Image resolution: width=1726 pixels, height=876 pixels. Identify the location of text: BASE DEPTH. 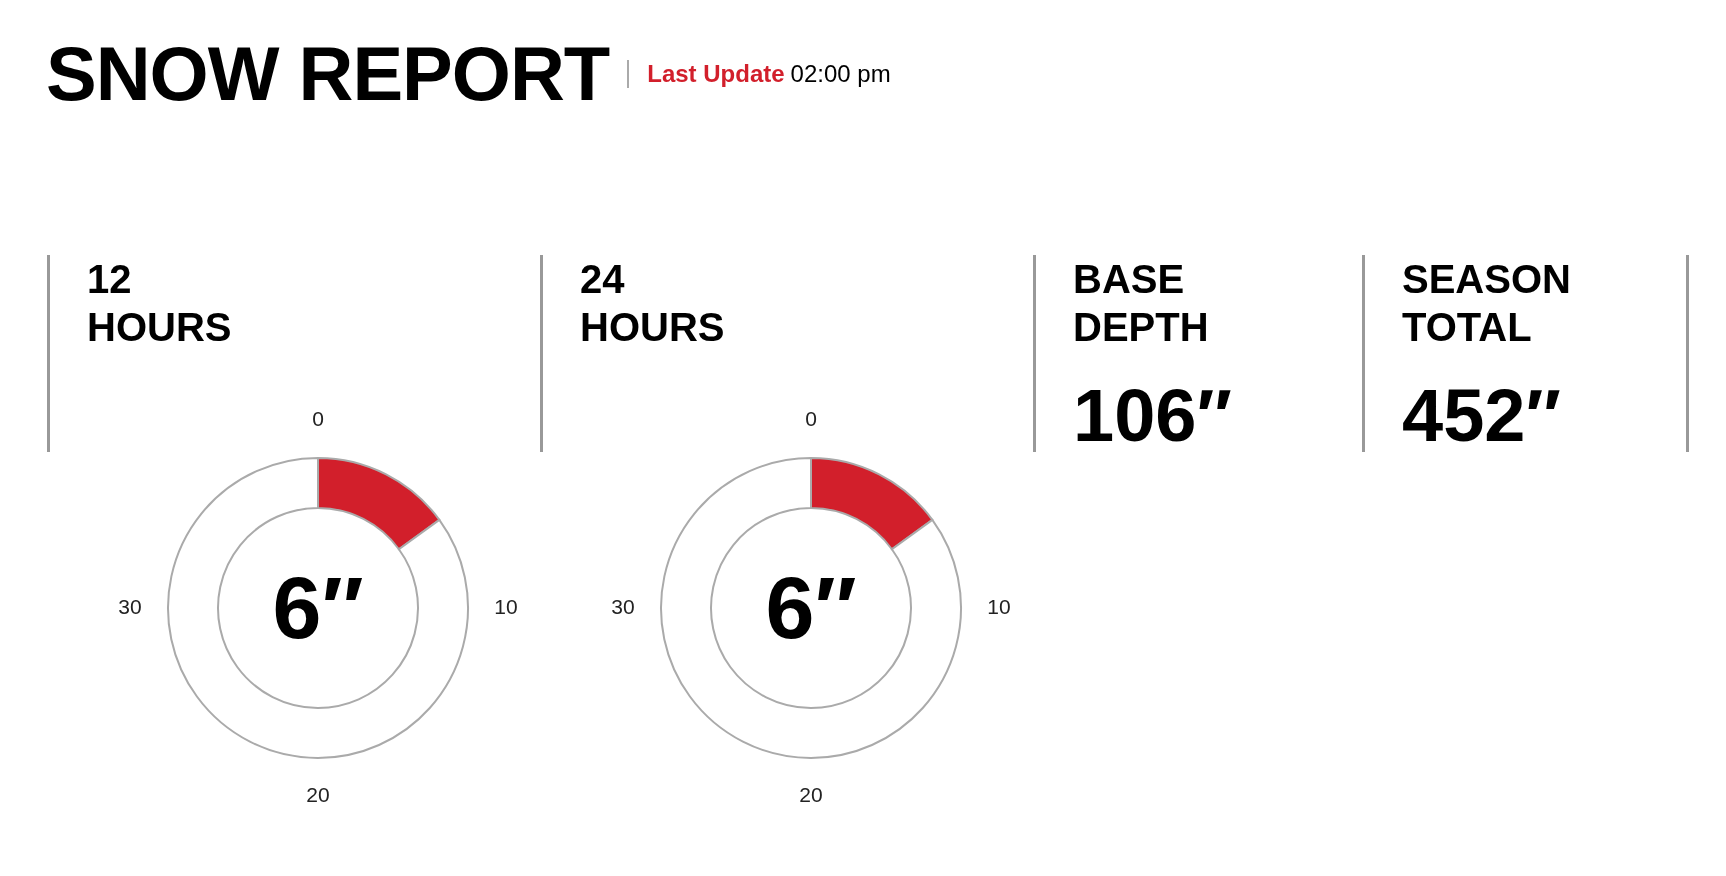
(1141, 303).